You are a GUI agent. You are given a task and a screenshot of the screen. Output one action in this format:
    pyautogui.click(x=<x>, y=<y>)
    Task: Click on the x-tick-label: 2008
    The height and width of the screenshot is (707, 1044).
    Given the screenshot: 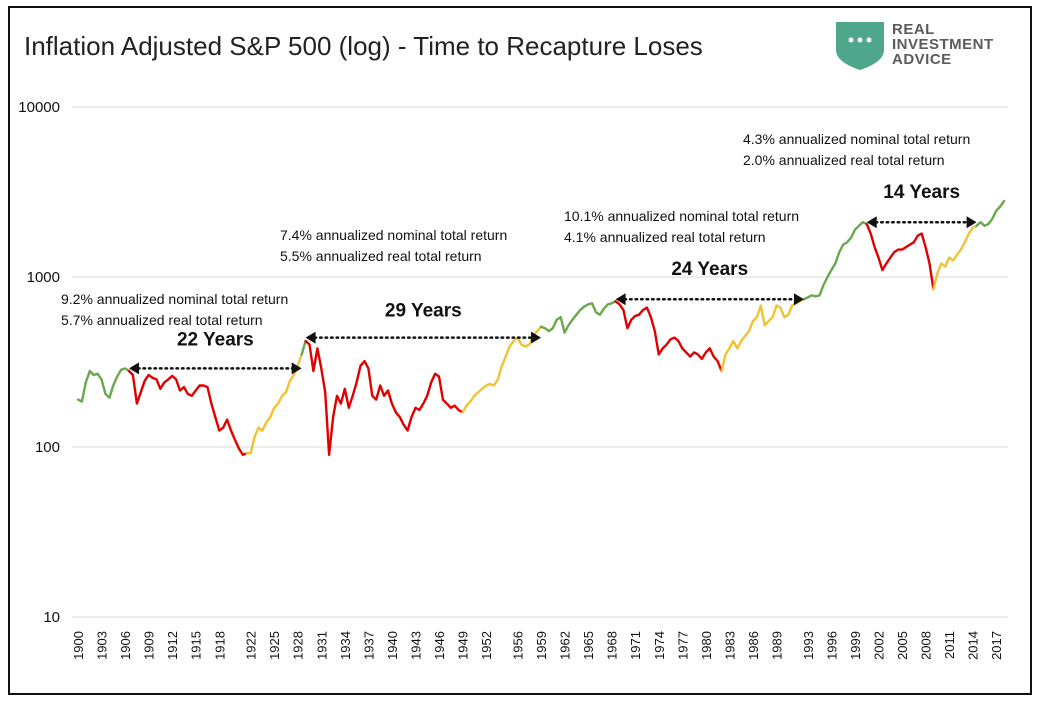 What is the action you would take?
    pyautogui.click(x=926, y=645)
    